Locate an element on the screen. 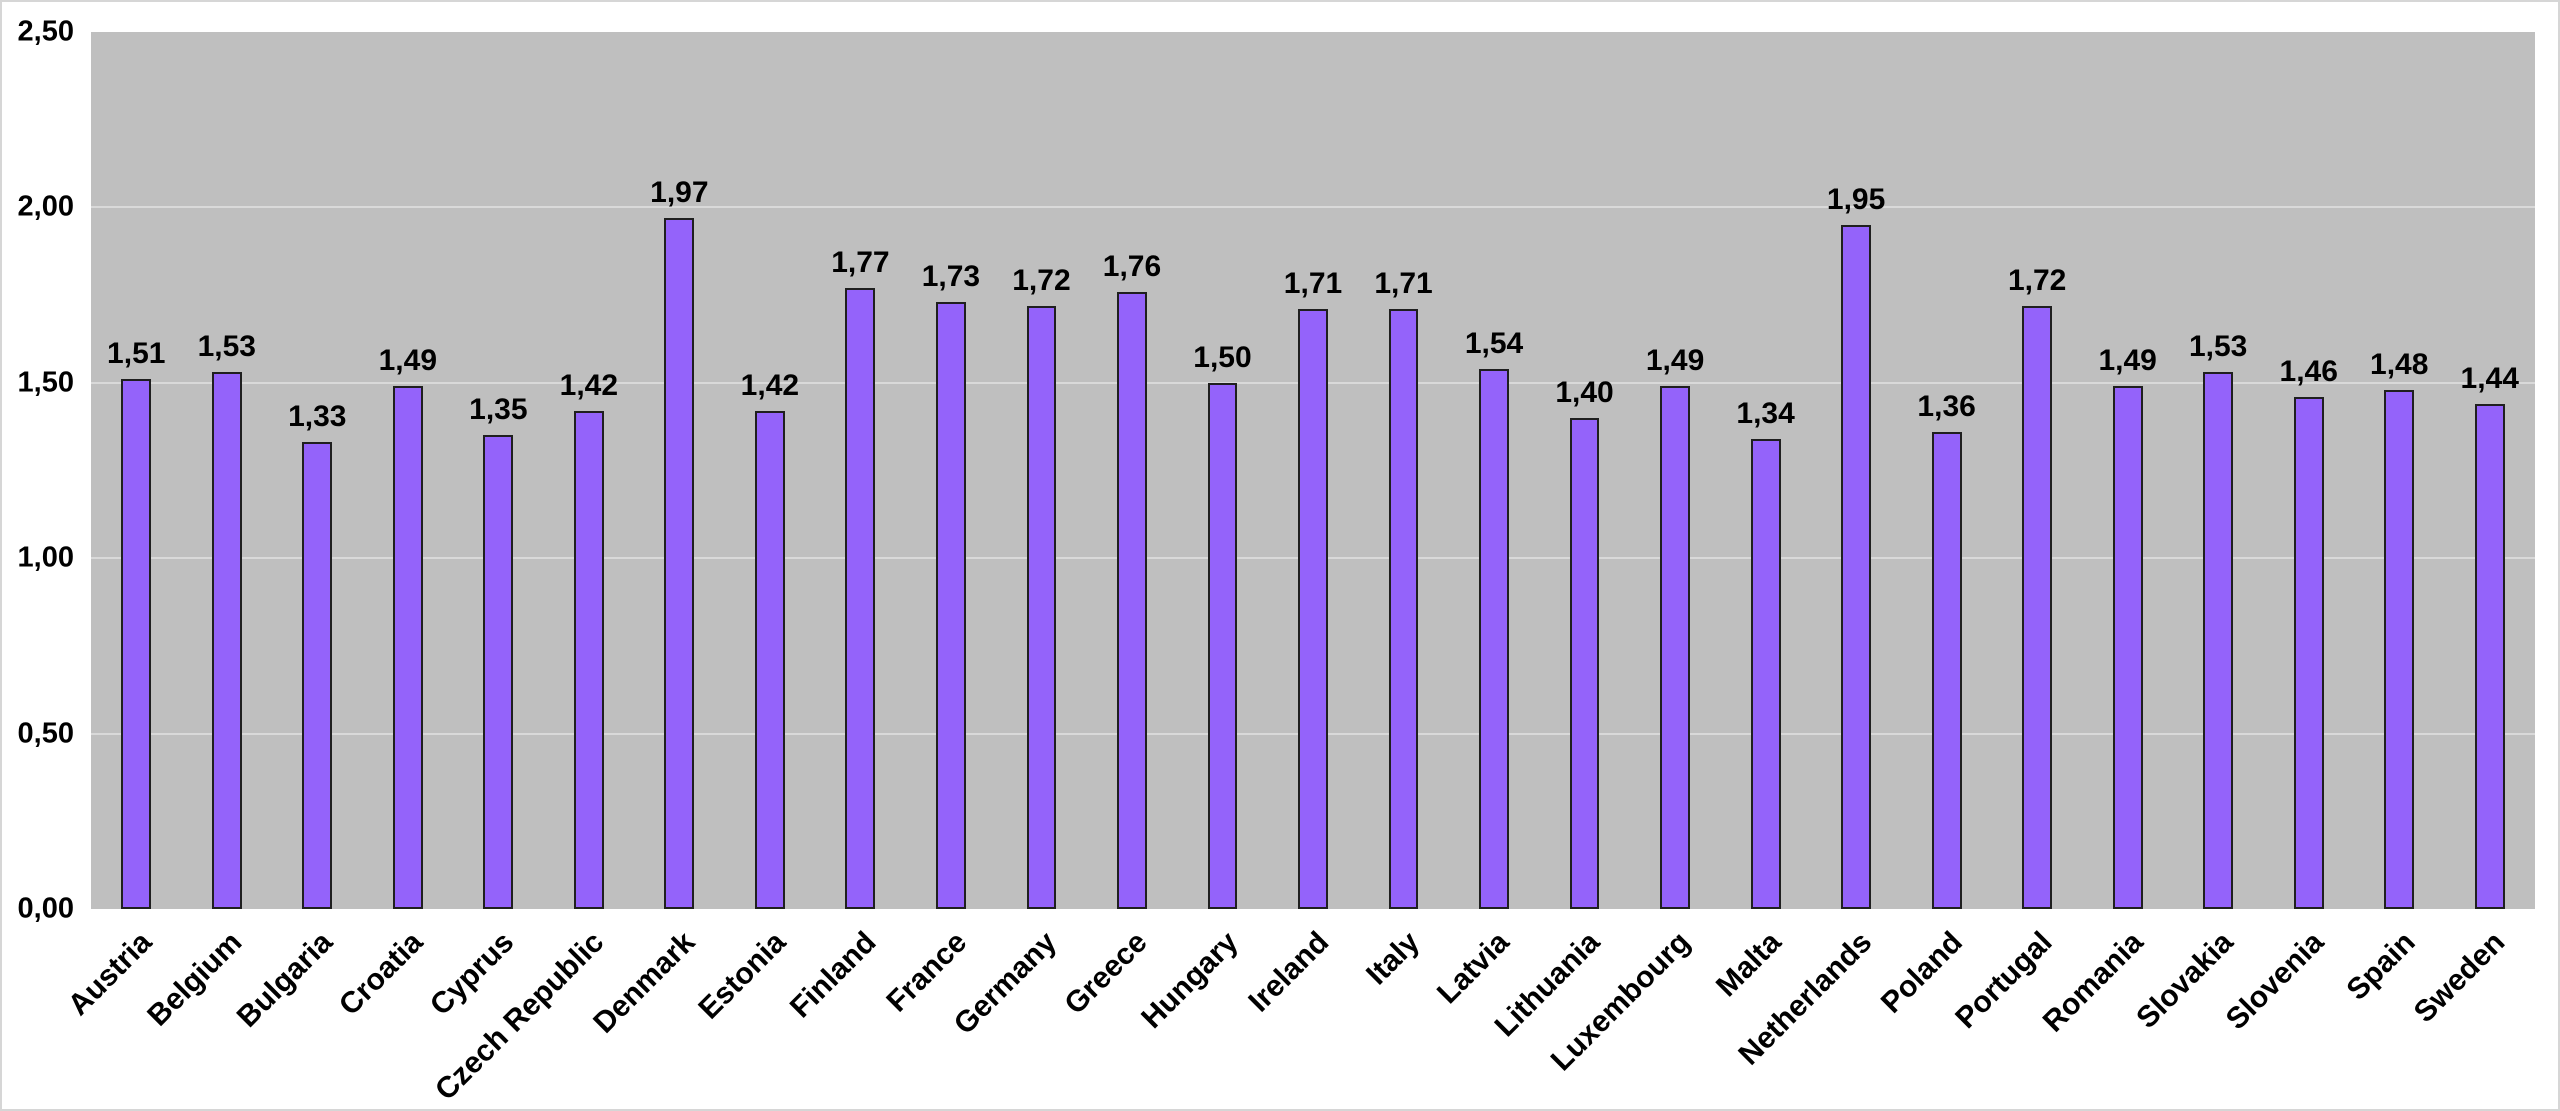 The height and width of the screenshot is (1111, 2560). y-axis-tick-label: 1,50 is located at coordinates (45, 382).